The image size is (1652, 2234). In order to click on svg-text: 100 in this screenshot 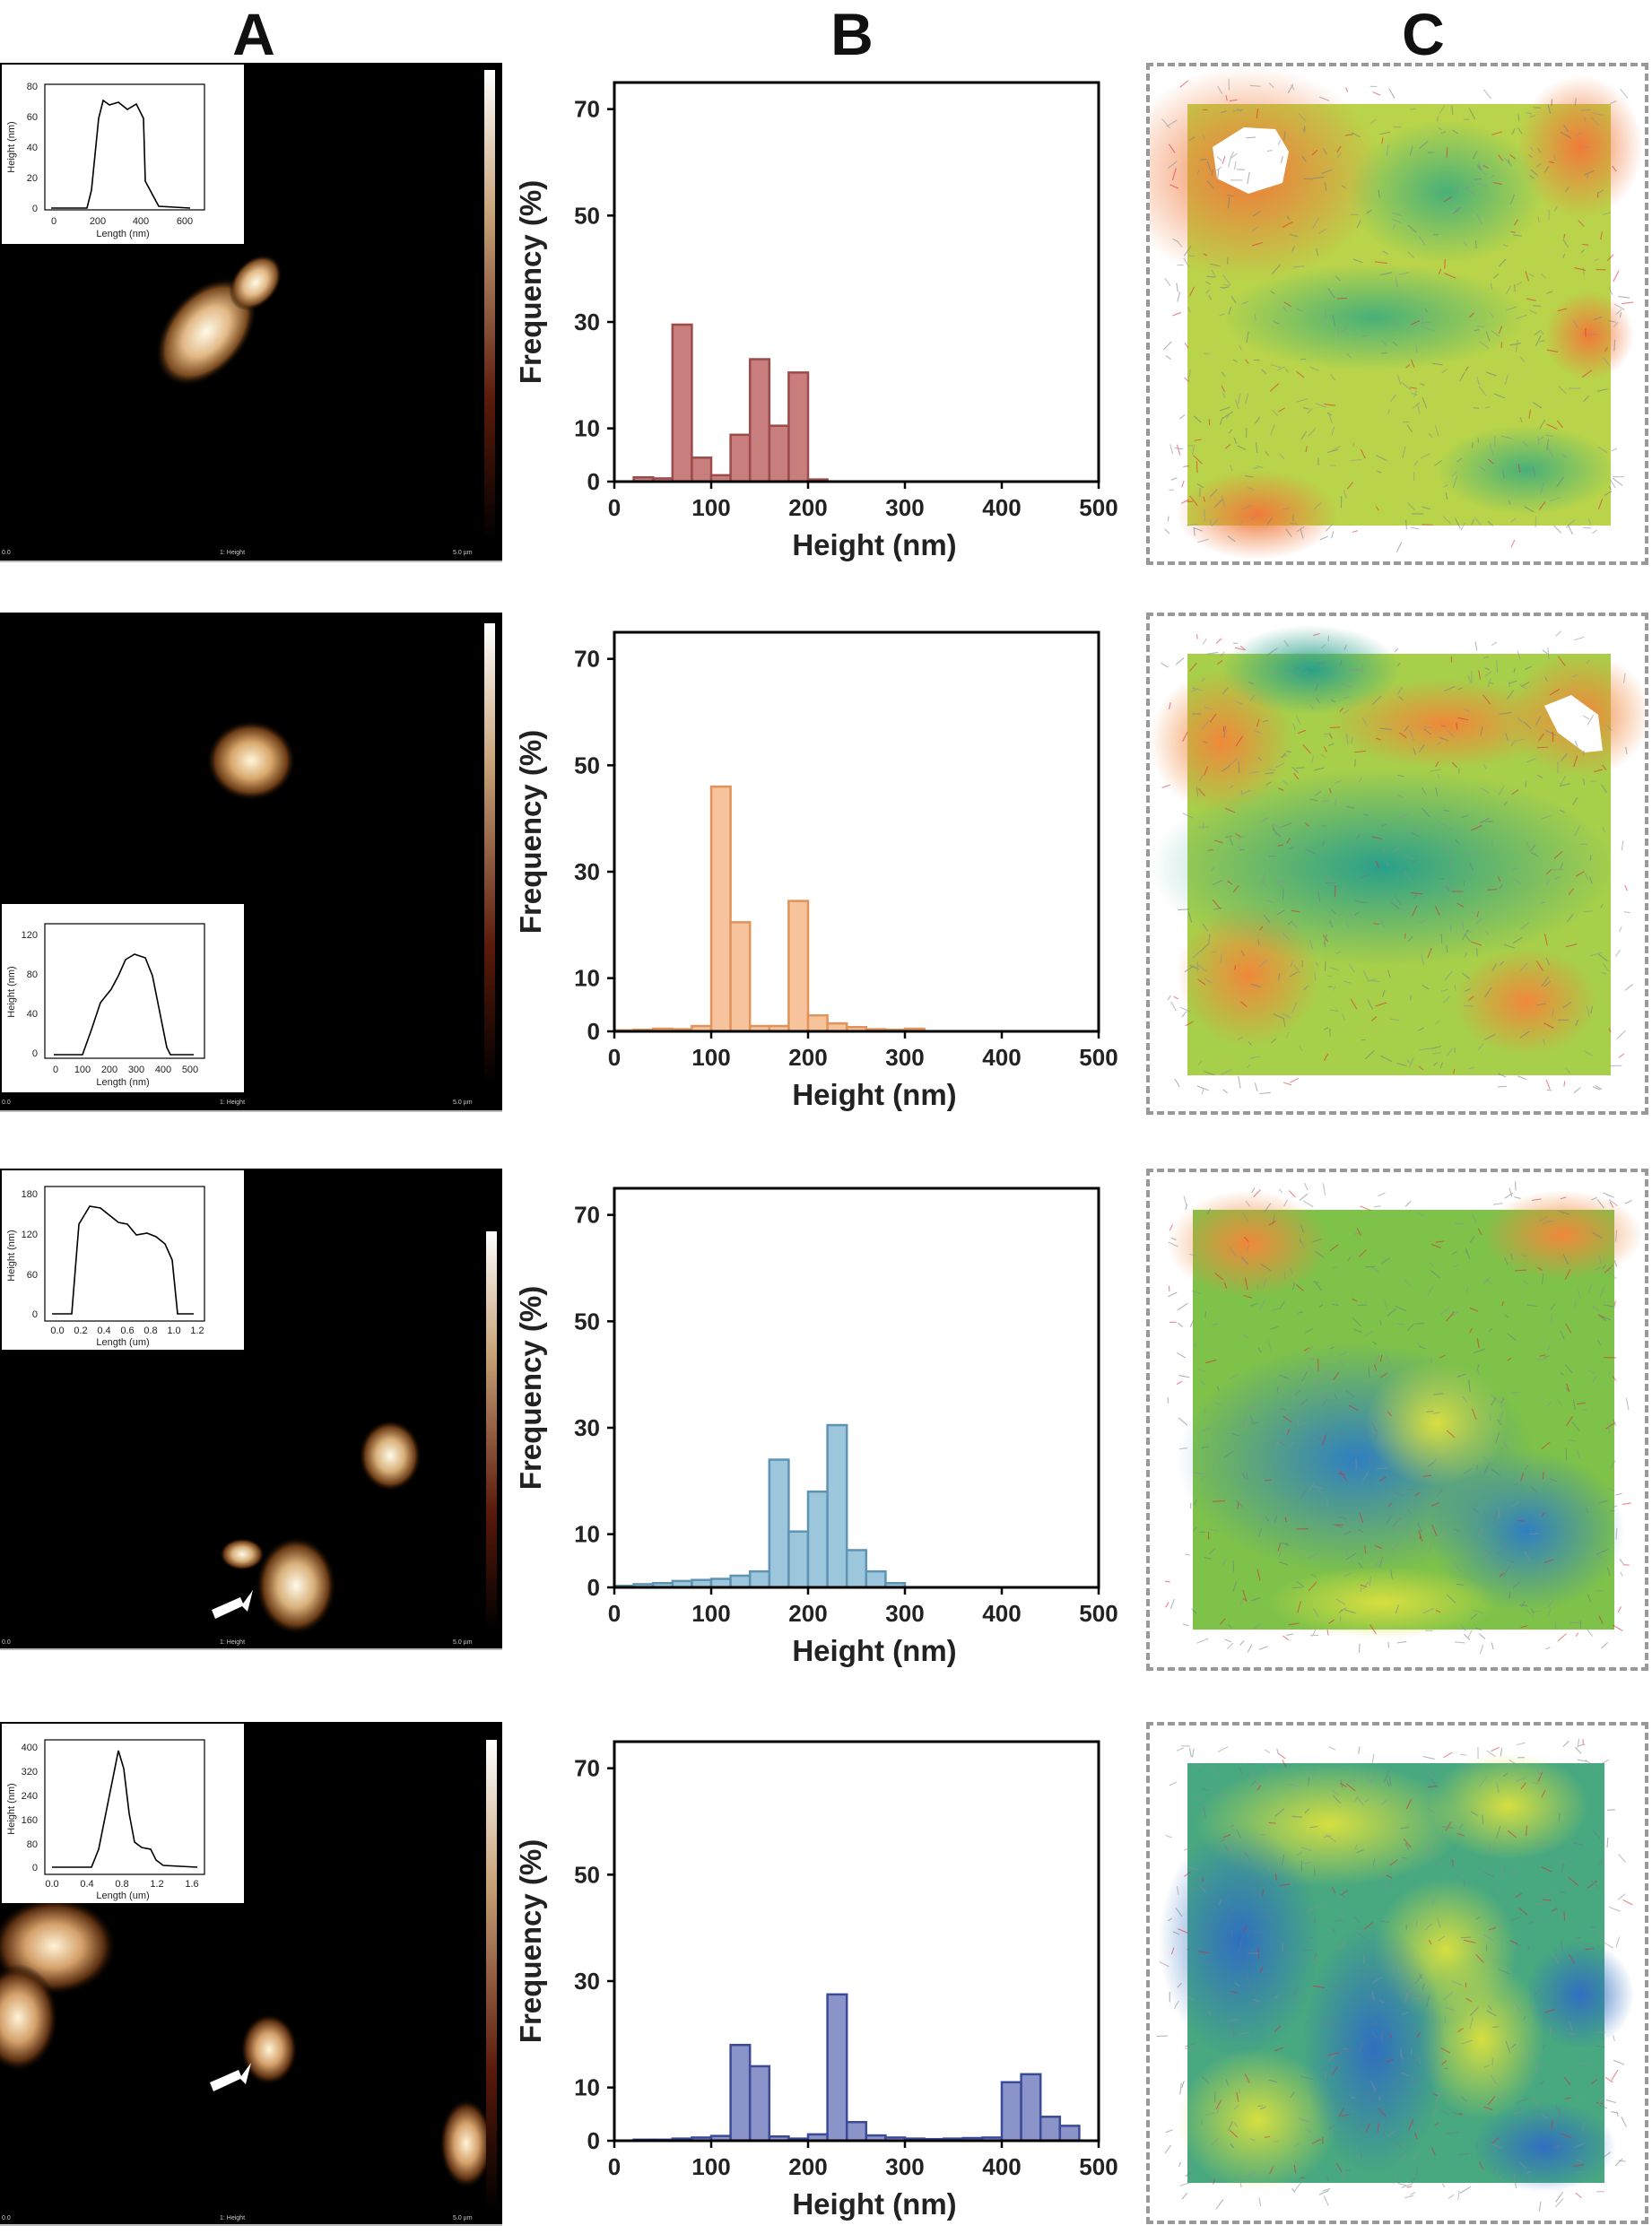, I will do `click(82, 1070)`.